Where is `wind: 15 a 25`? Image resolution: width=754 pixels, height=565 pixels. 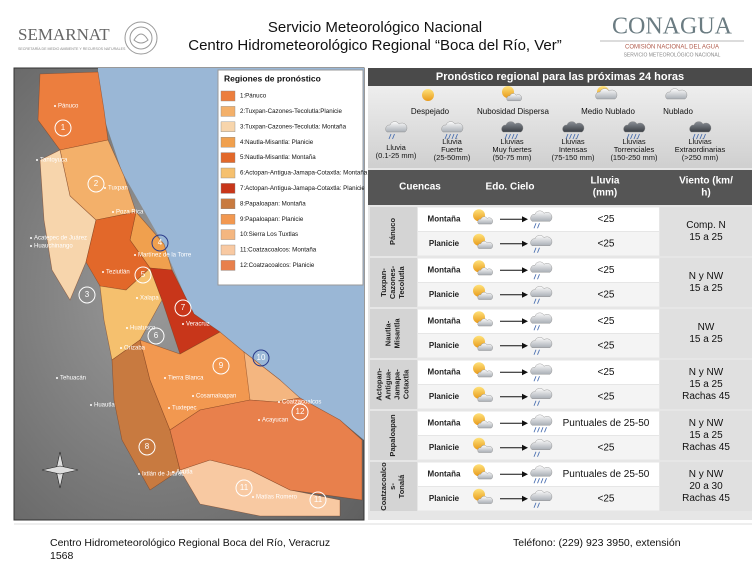
wind: 15 a 25 is located at coordinates (706, 384).